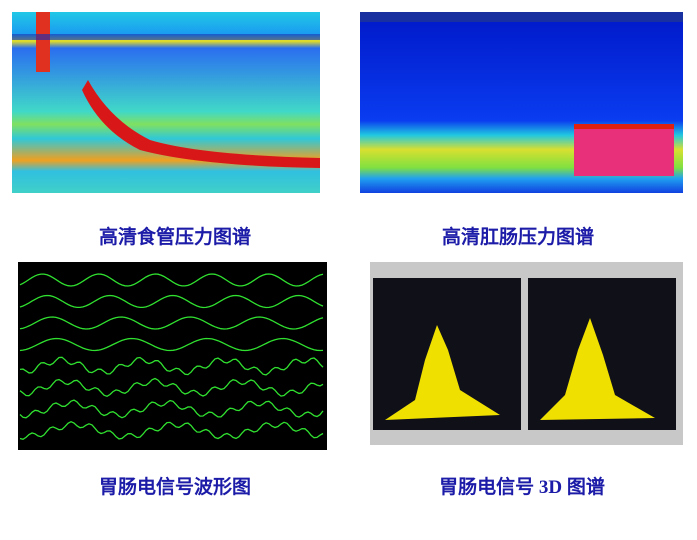 This screenshot has width=697, height=540. I want to click on caption: 高清肛肠压力图谱, so click(517, 237).